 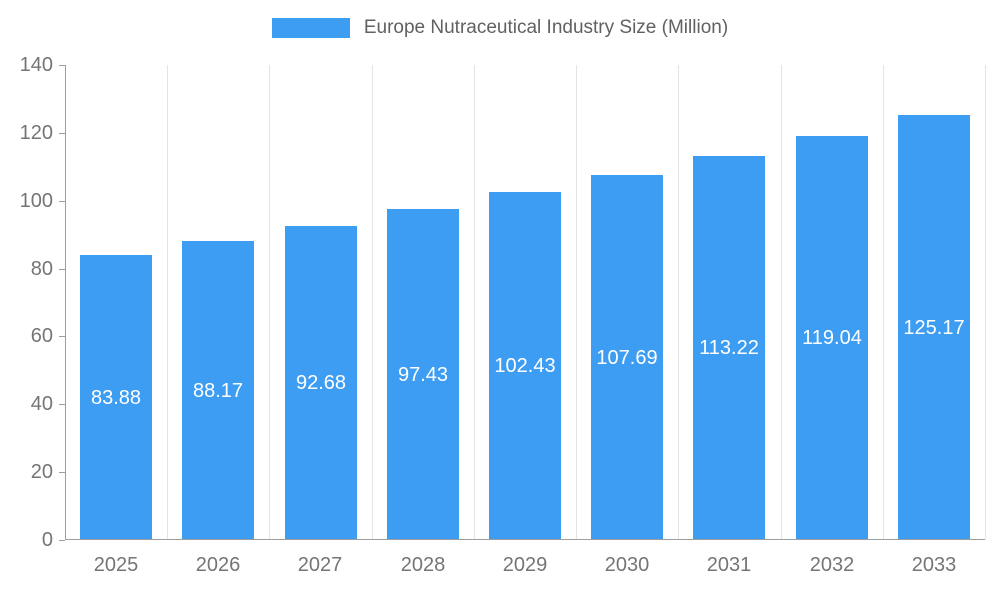 What do you see at coordinates (934, 565) in the screenshot?
I see `x-axis-tick-label: 2033` at bounding box center [934, 565].